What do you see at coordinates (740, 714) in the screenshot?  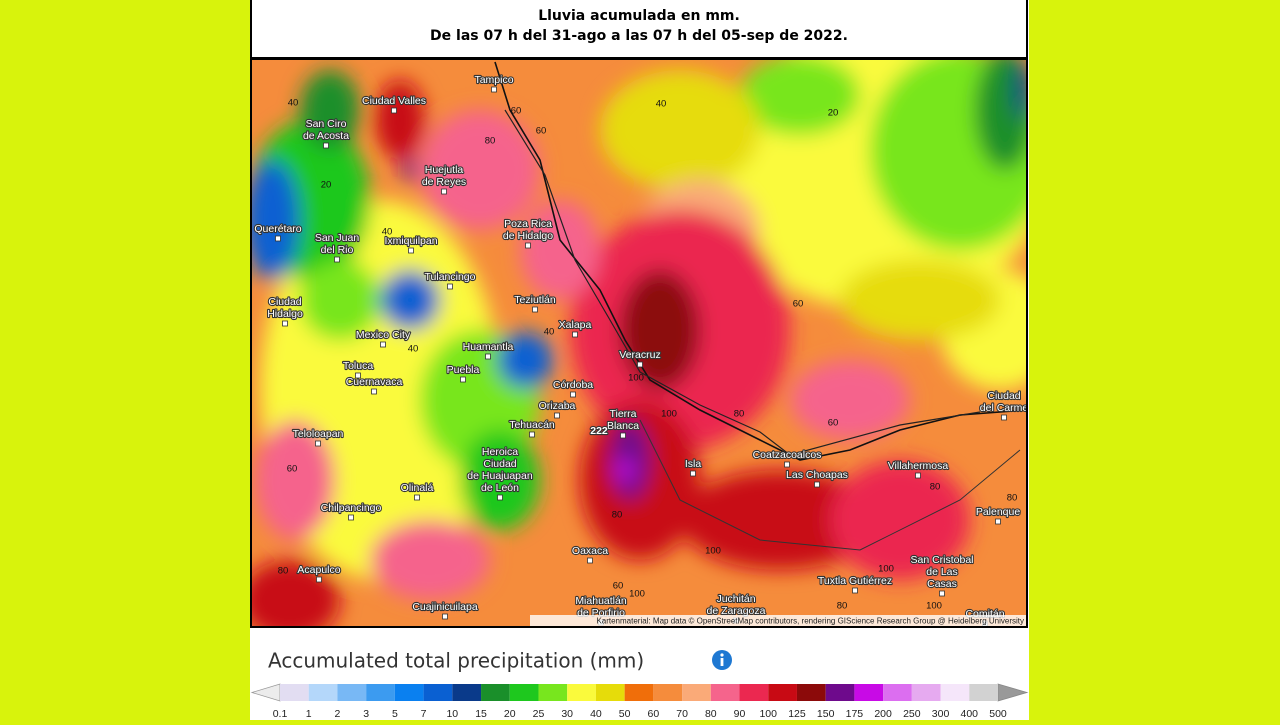 I see `legend-label: 90` at bounding box center [740, 714].